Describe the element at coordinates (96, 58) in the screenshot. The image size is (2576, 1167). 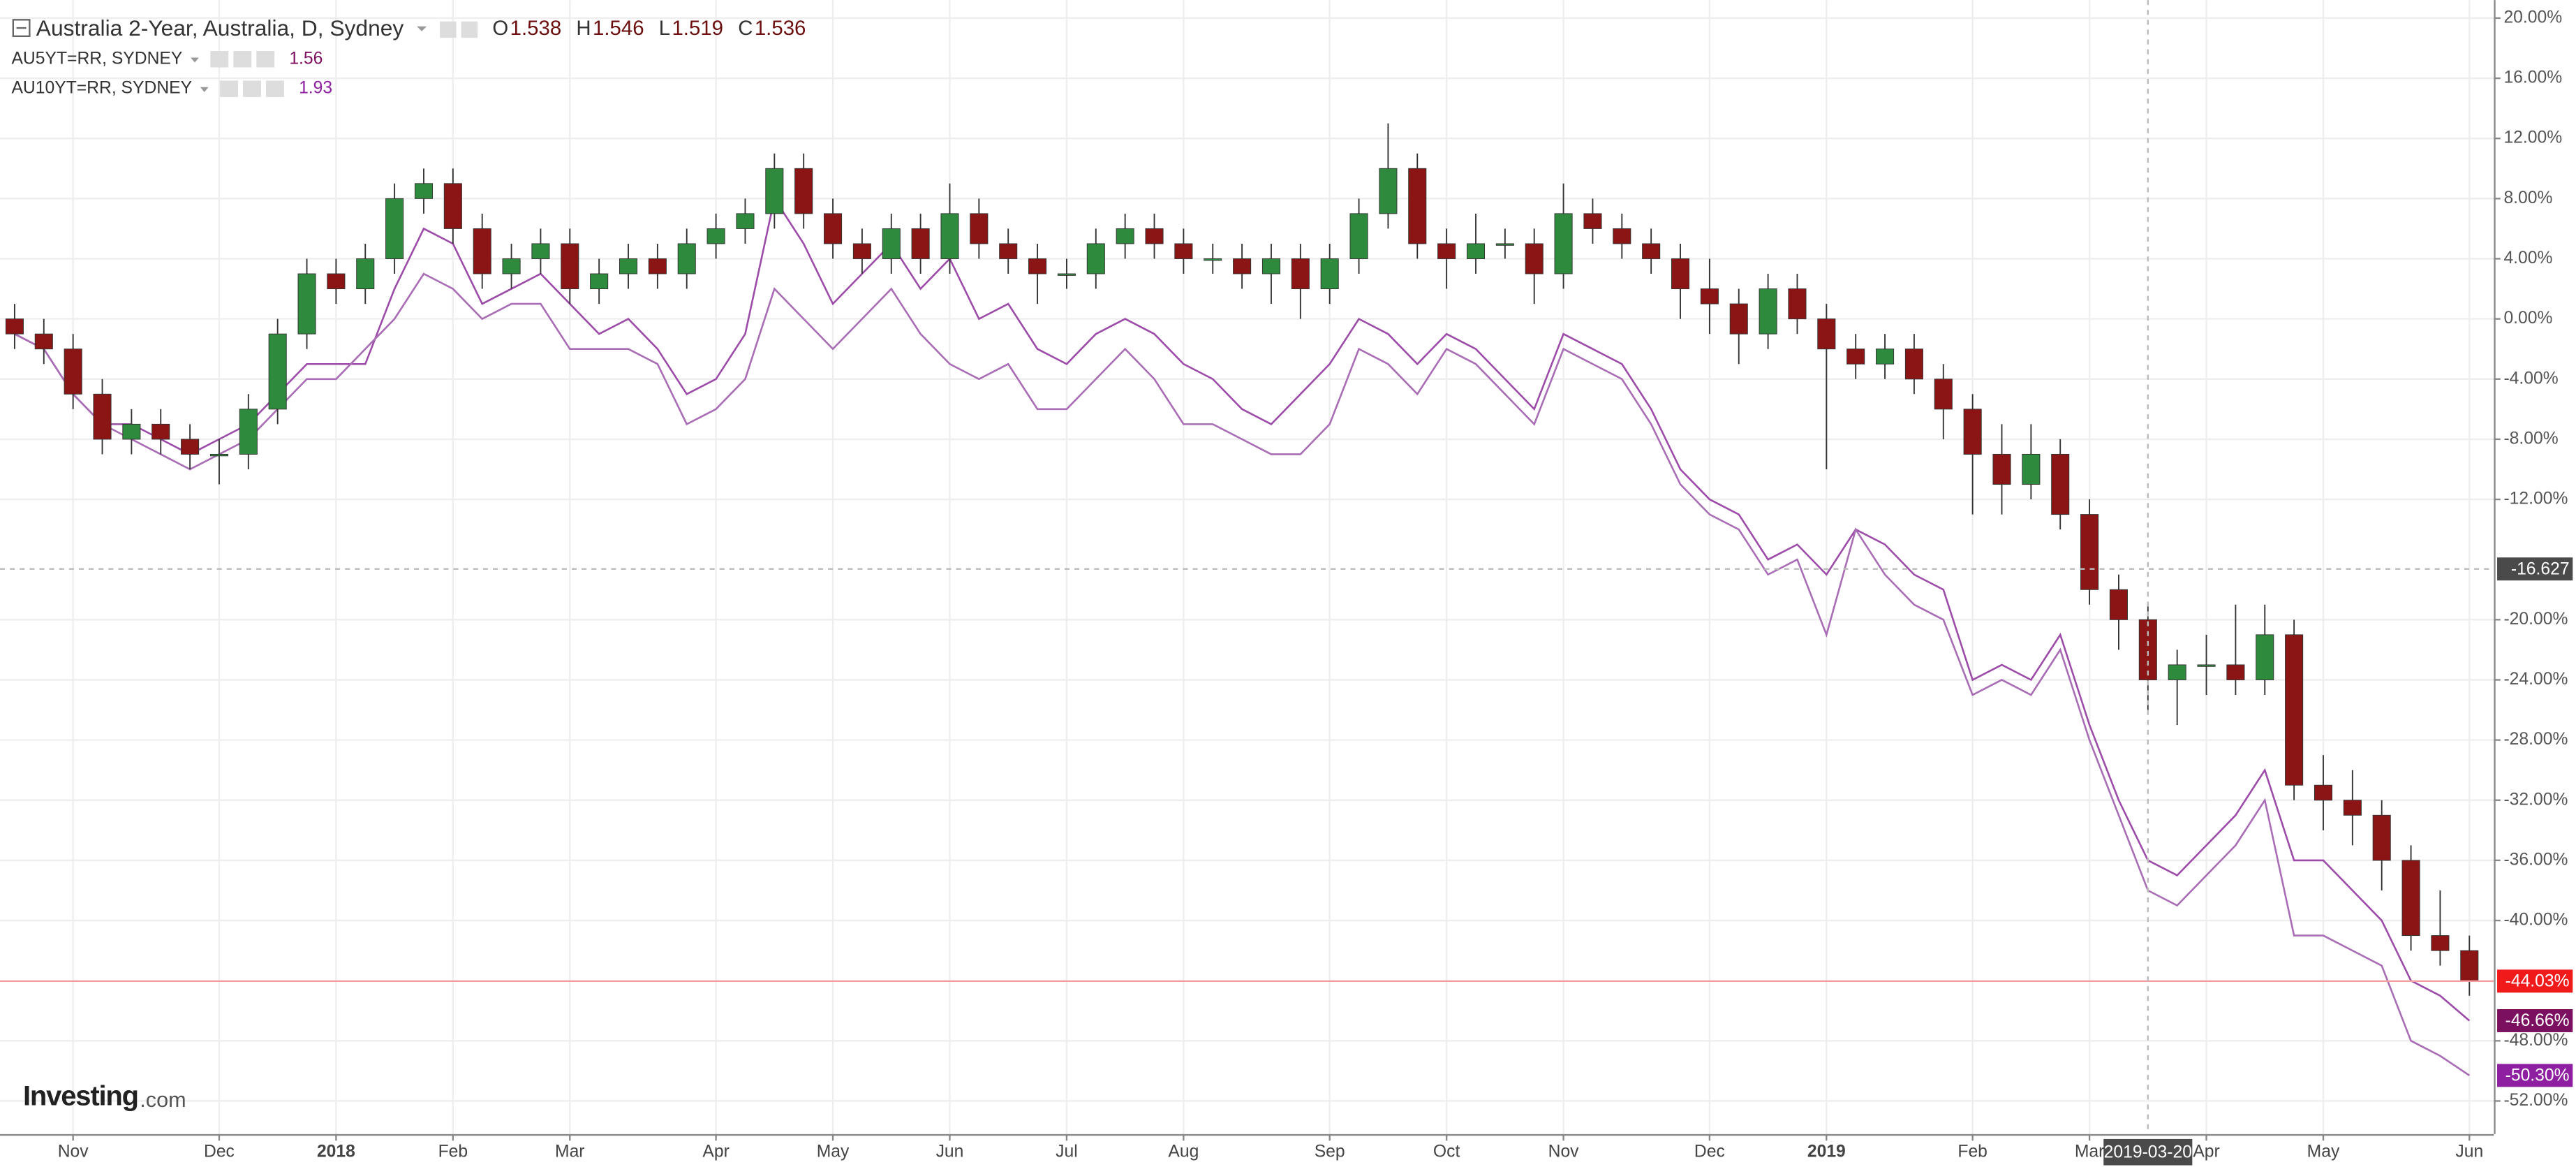
I see `series-legend-name: AU5YT=RR, SYDNEY` at that location.